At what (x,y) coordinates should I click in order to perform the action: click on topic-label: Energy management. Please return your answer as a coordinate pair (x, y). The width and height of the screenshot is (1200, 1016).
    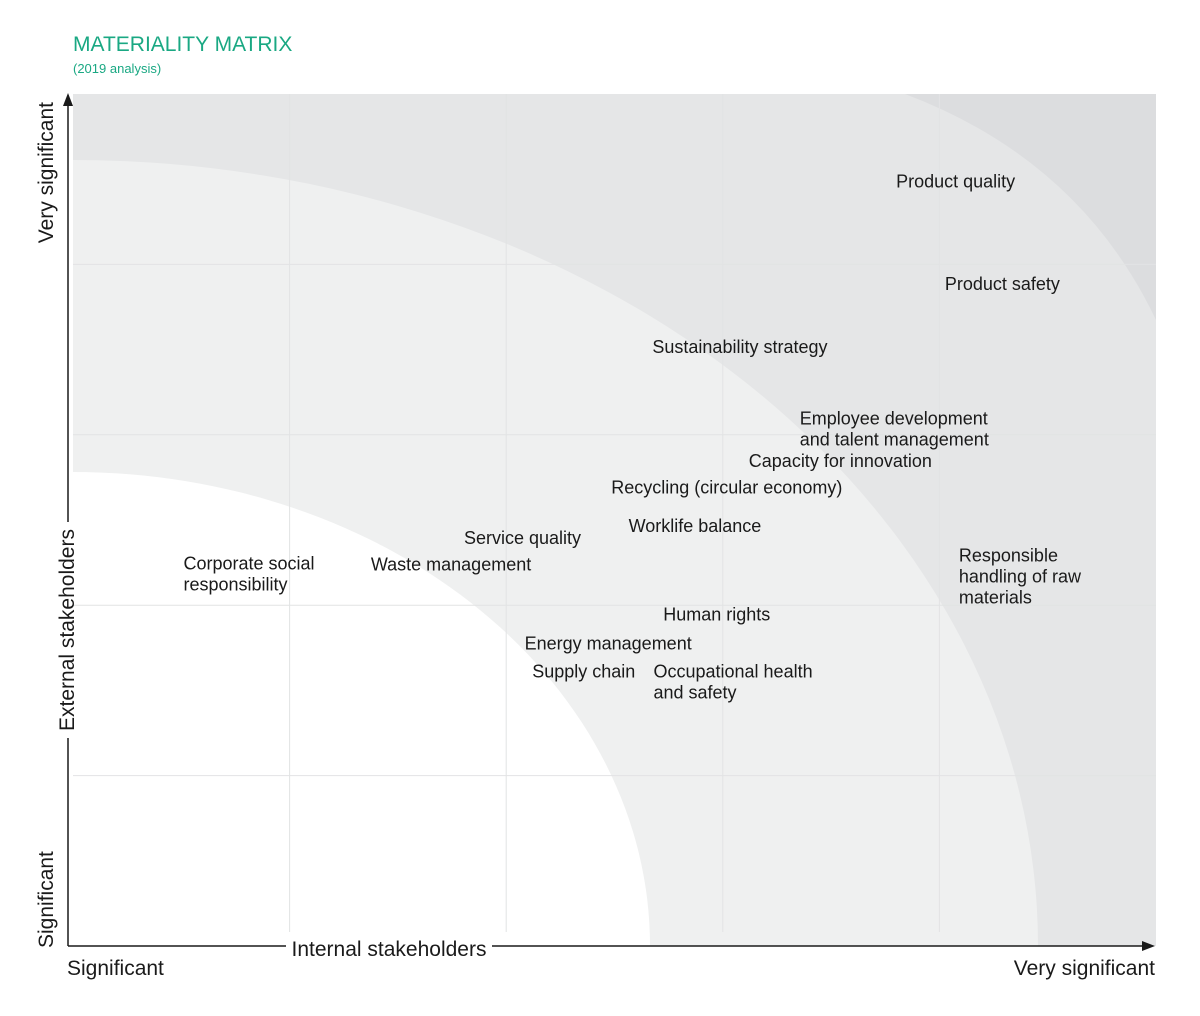
    Looking at the image, I should click on (608, 644).